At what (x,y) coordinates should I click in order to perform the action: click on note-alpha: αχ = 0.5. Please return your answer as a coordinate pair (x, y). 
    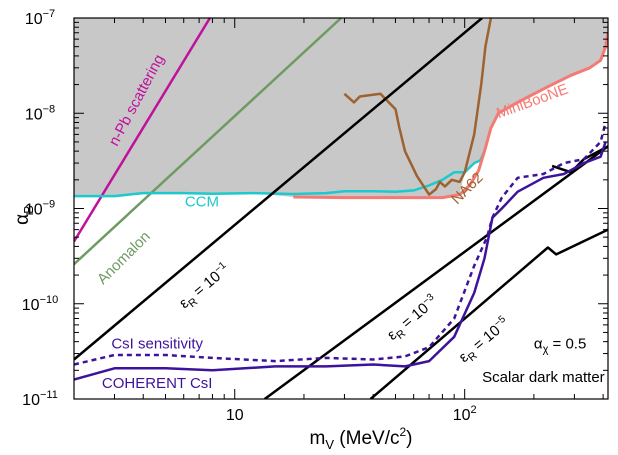
    Looking at the image, I should click on (560, 345).